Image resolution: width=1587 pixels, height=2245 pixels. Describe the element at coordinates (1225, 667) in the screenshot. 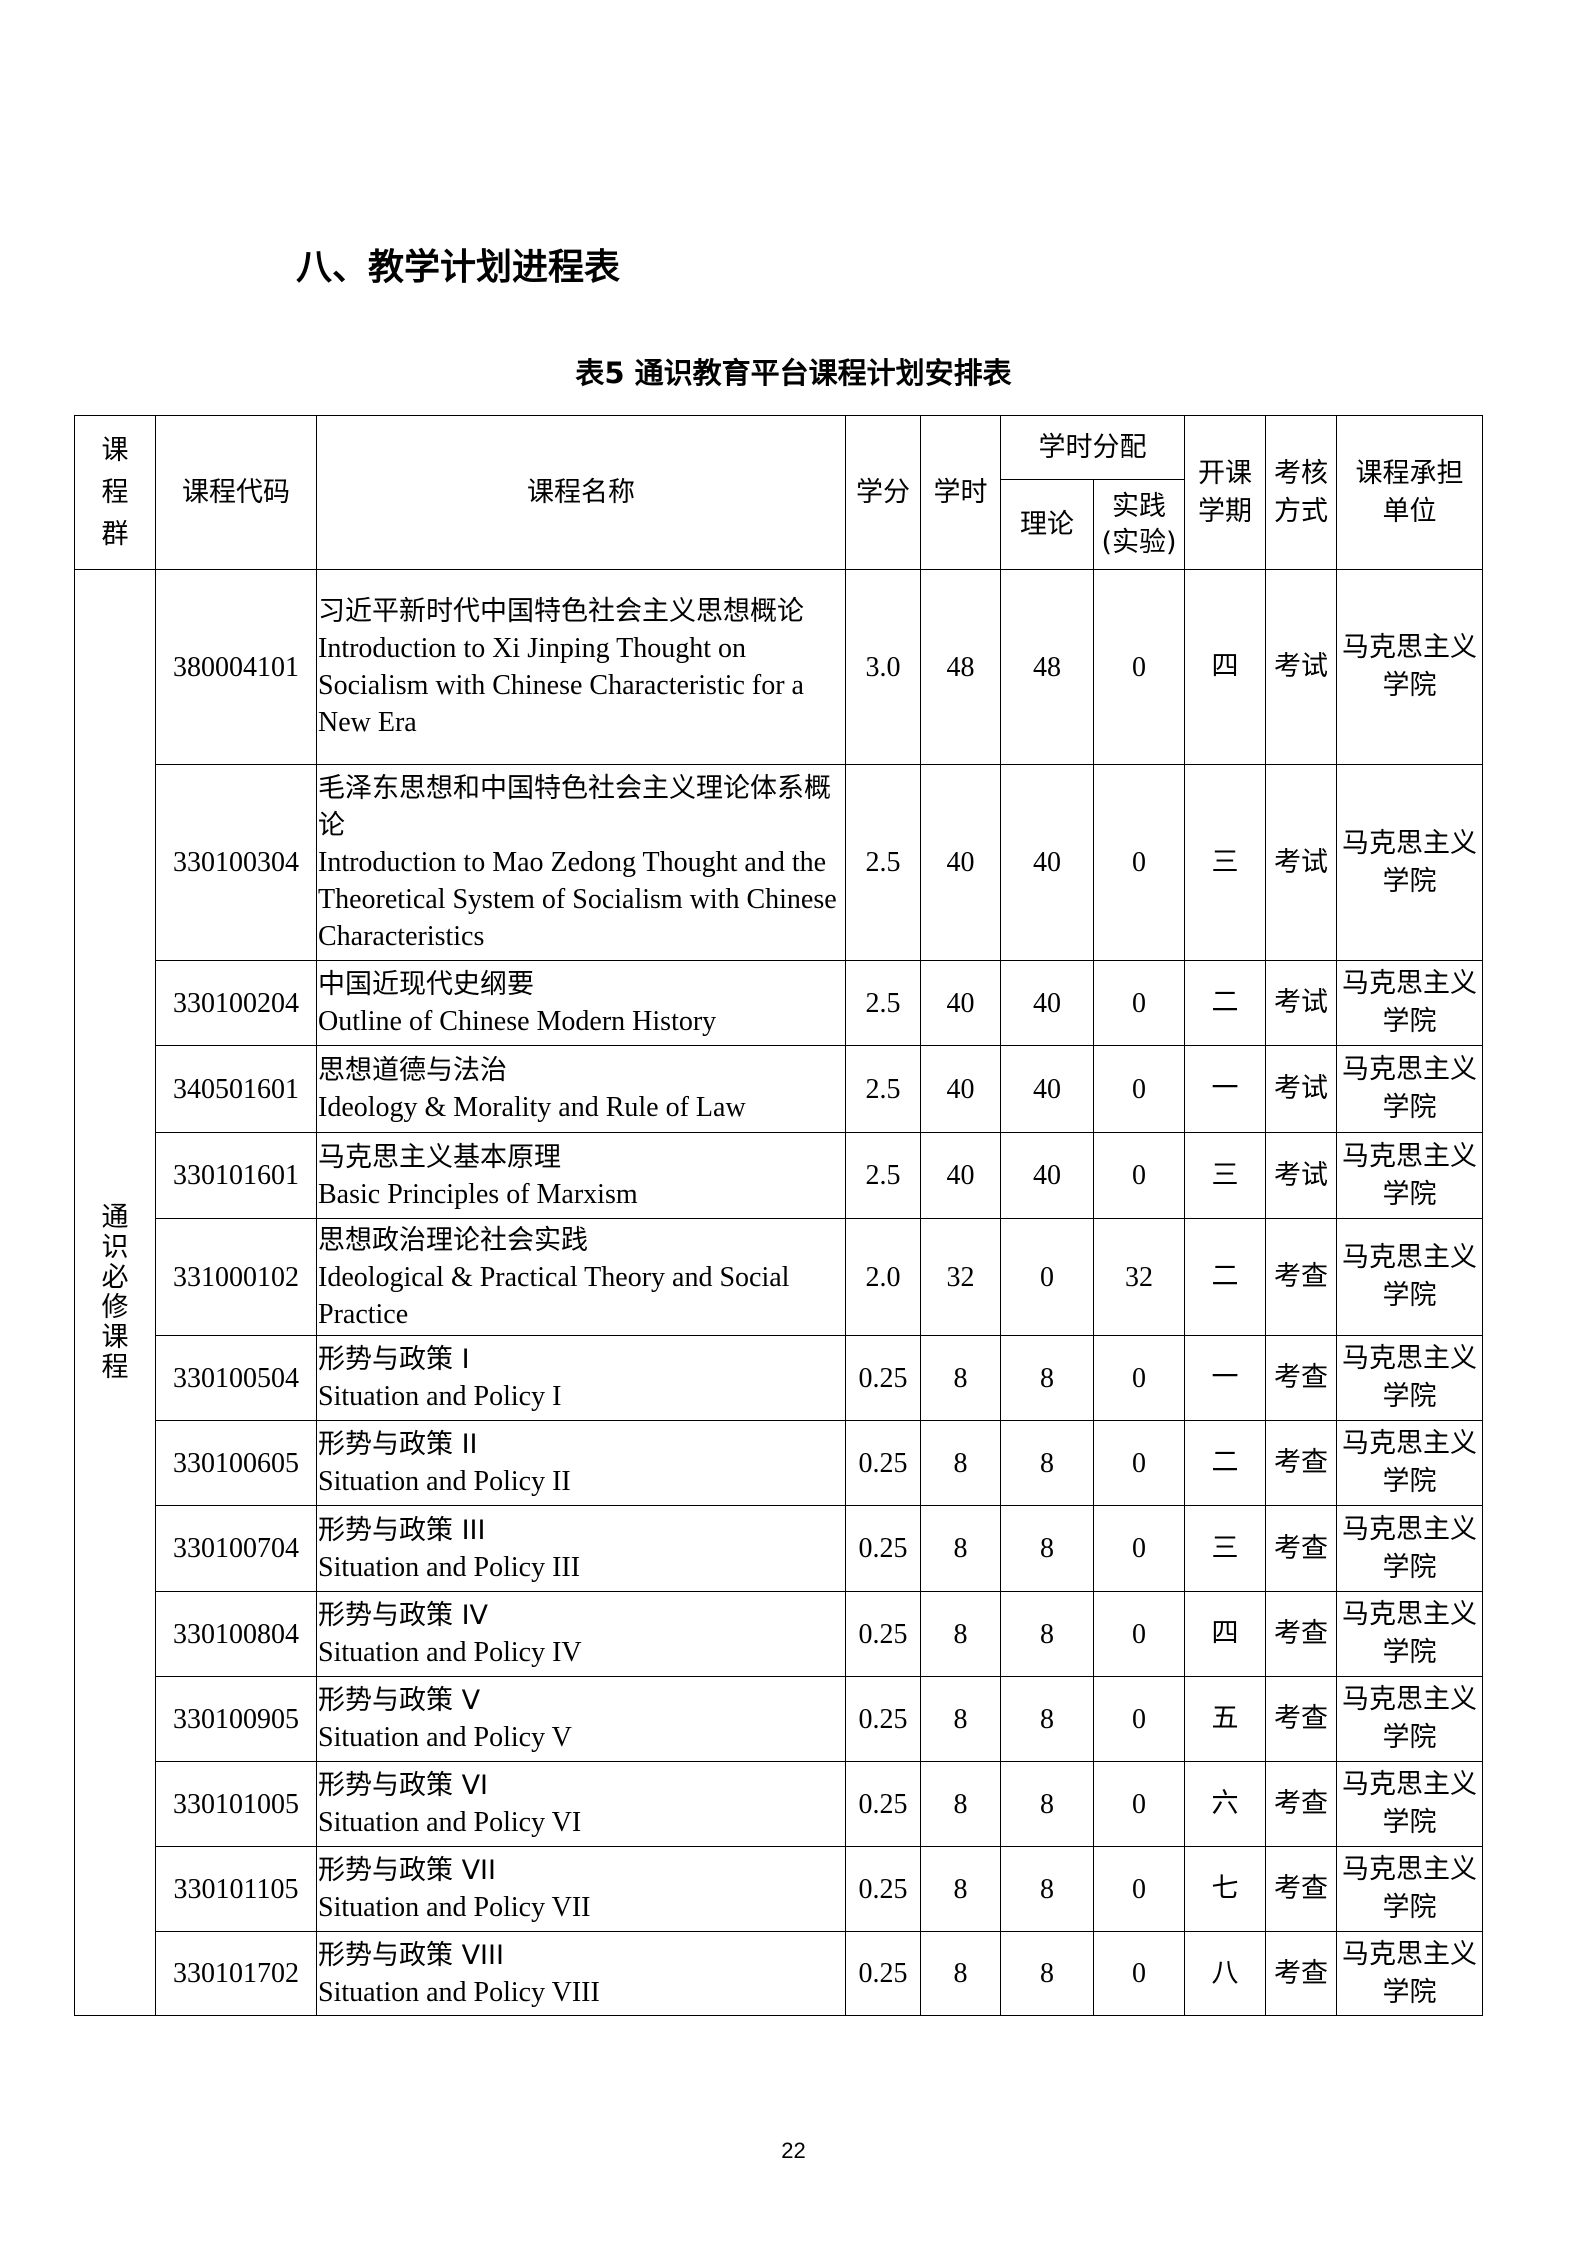

I see `semester: 四` at that location.